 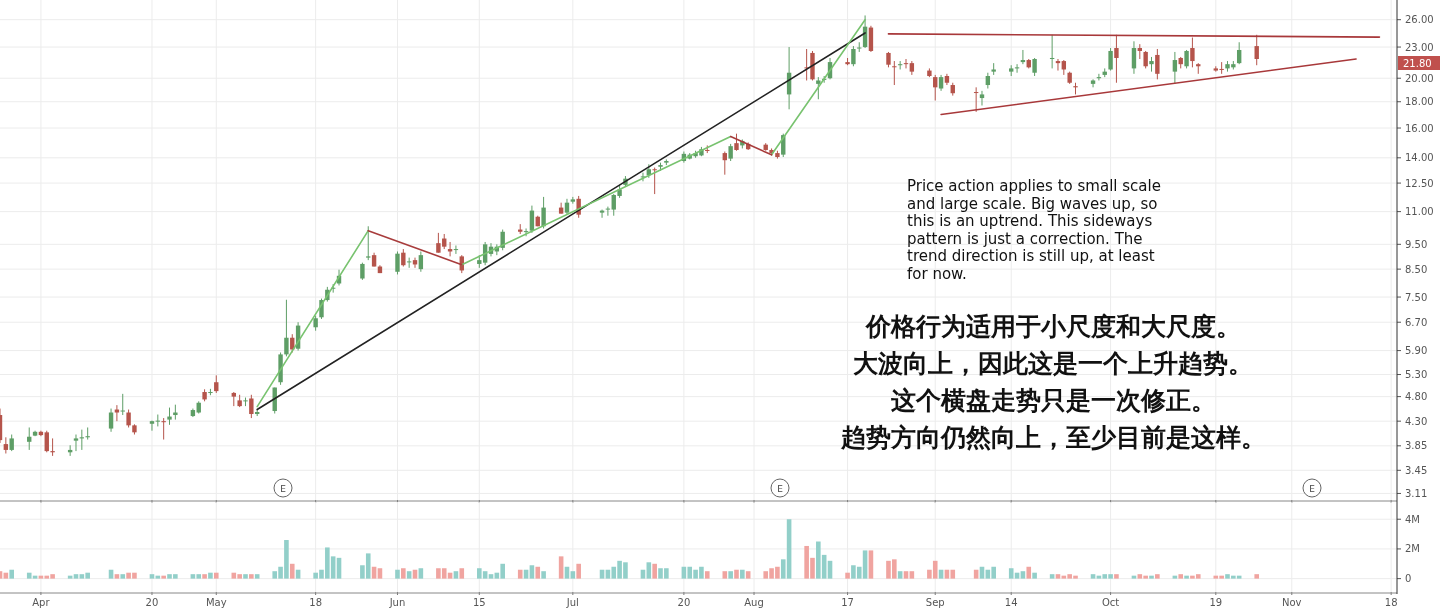 What do you see at coordinates (1053, 363) in the screenshot?
I see `annotation: 大波向上，因此这是一个上升趋势。` at bounding box center [1053, 363].